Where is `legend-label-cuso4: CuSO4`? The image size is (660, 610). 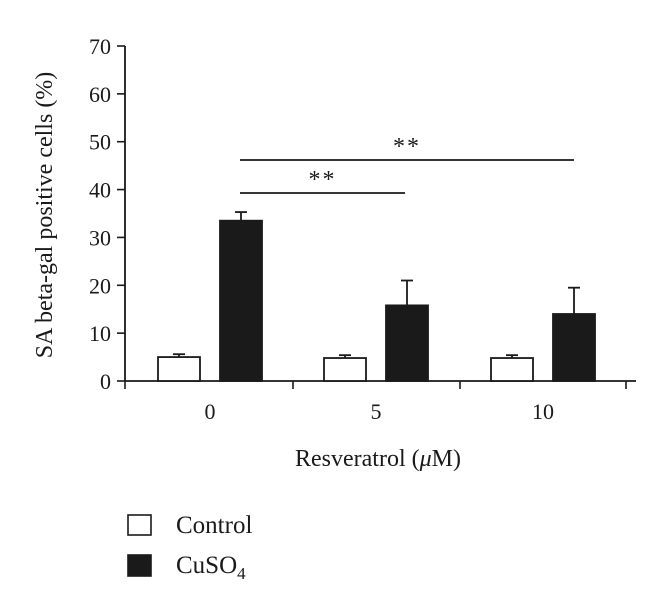
legend-label-cuso4: CuSO4 is located at coordinates (211, 567).